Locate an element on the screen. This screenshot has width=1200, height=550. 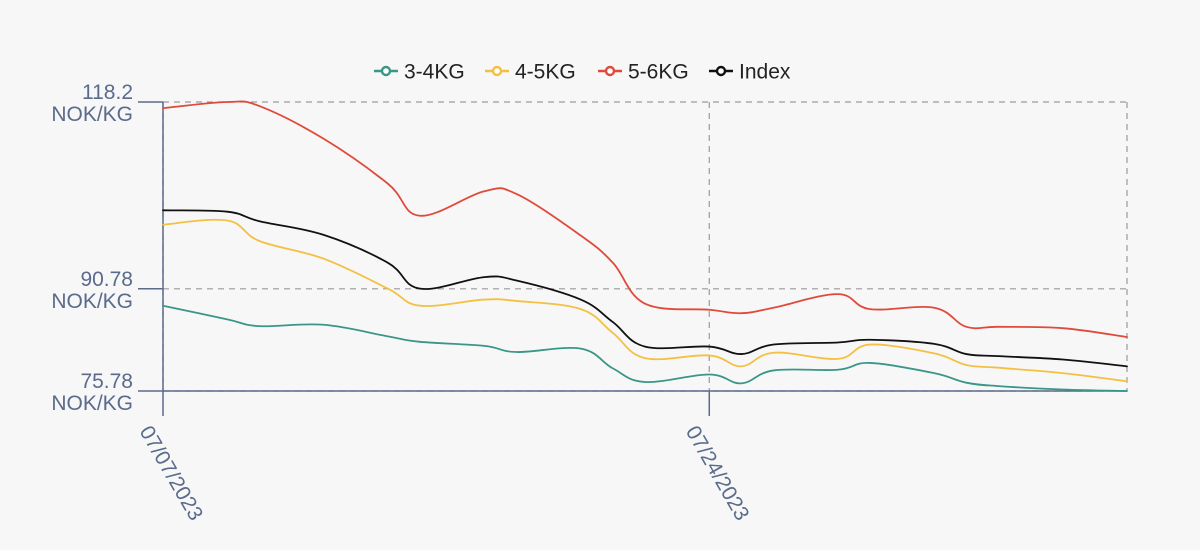
x-tick-label: 07/07/2023 is located at coordinates (171, 473).